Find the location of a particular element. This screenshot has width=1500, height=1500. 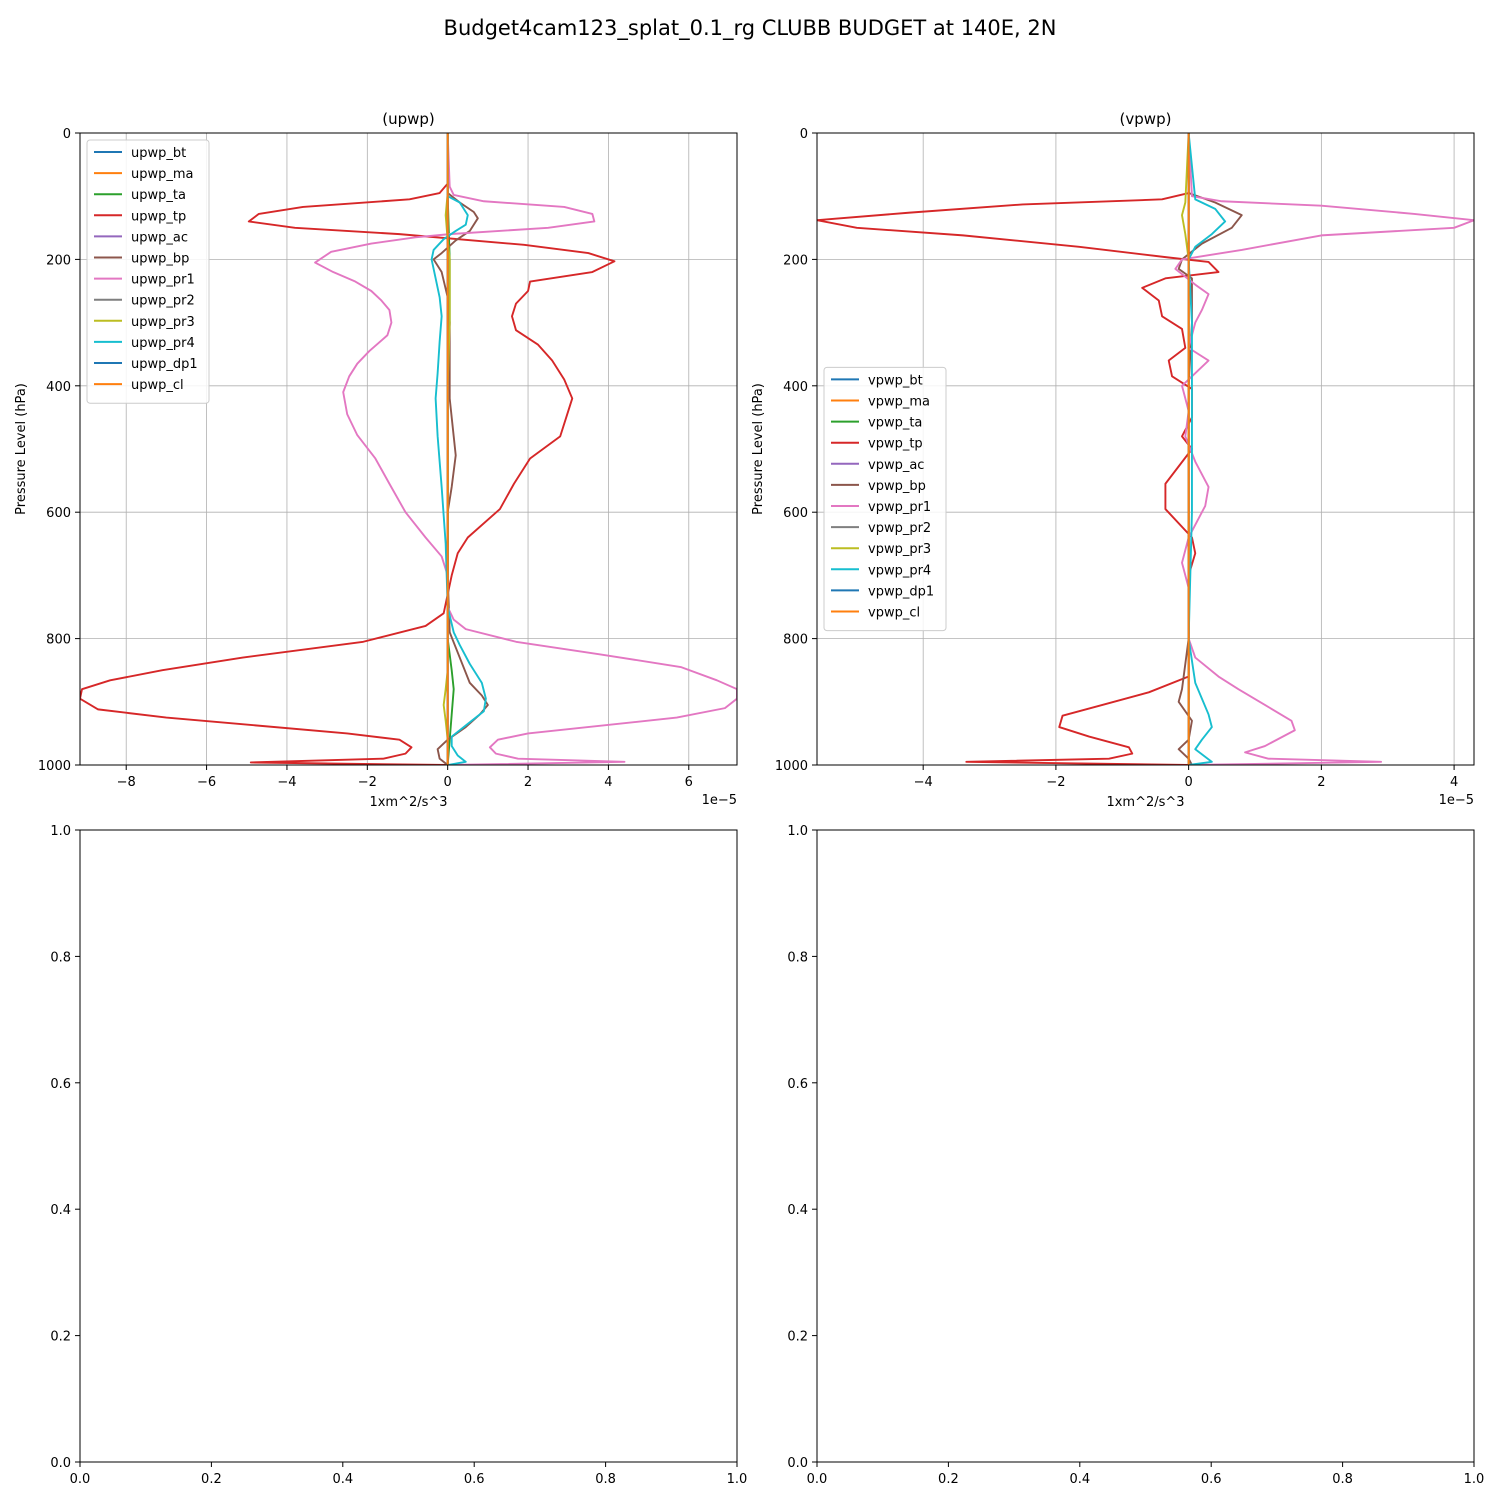

legend-label: vpwp_pr4 is located at coordinates (899, 570).